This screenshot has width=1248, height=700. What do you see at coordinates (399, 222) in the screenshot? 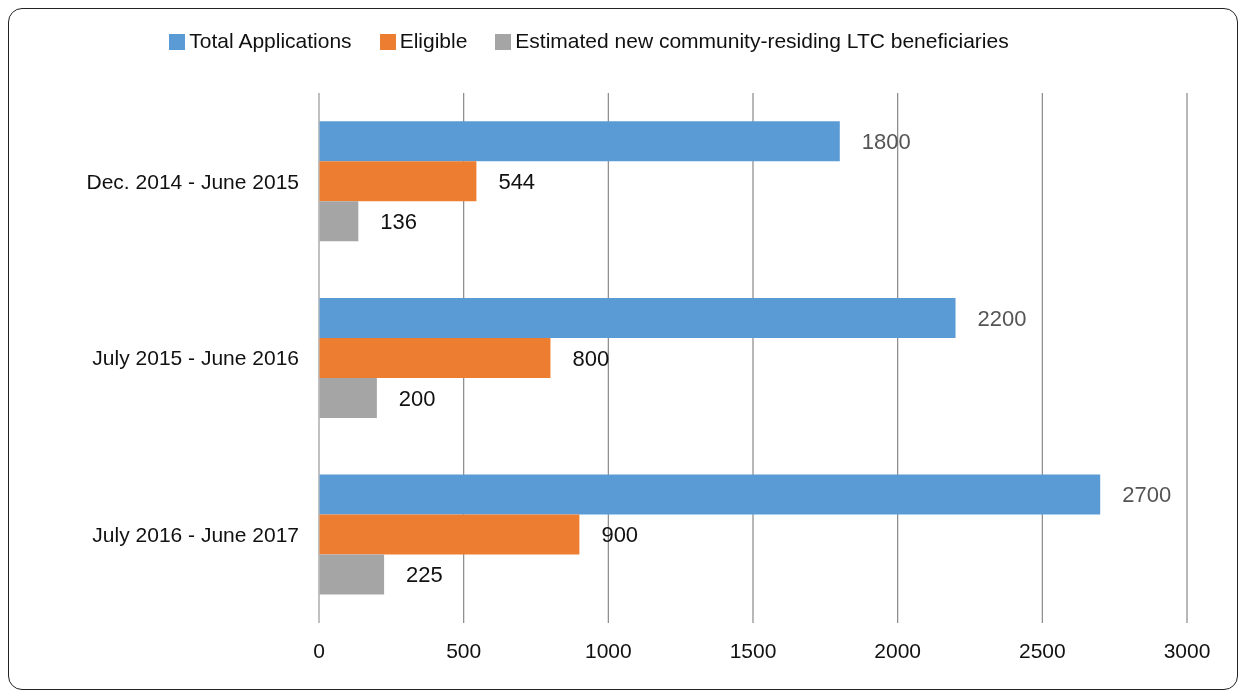
I see `data-label: 136` at bounding box center [399, 222].